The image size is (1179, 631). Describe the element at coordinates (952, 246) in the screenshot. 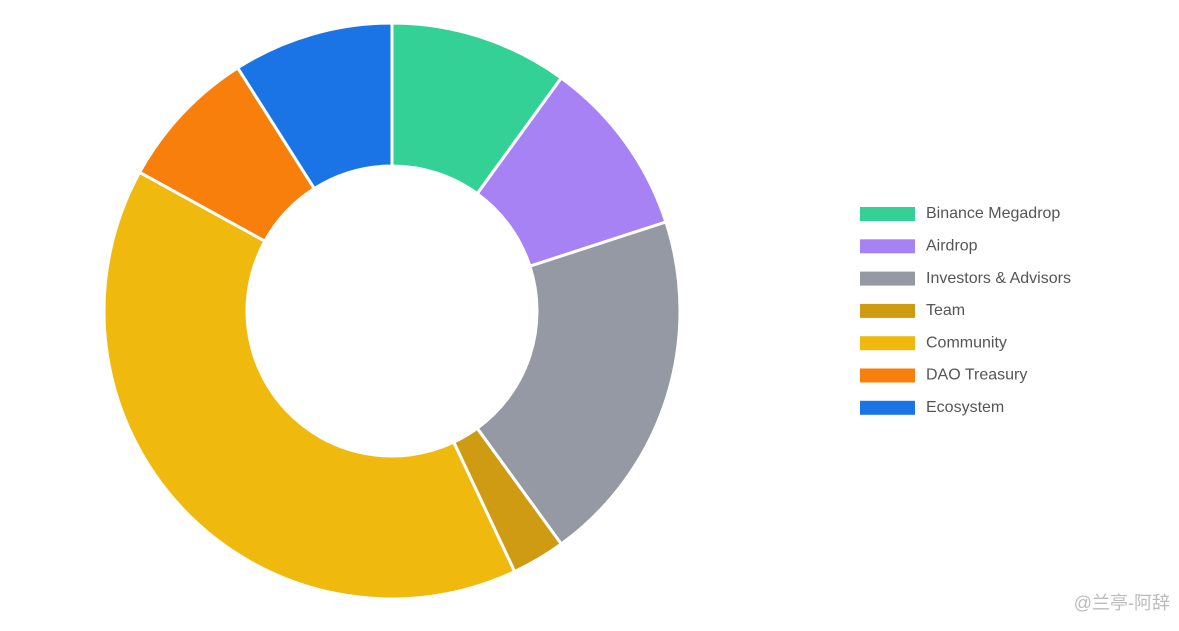

I see `legend-label: Airdrop` at that location.